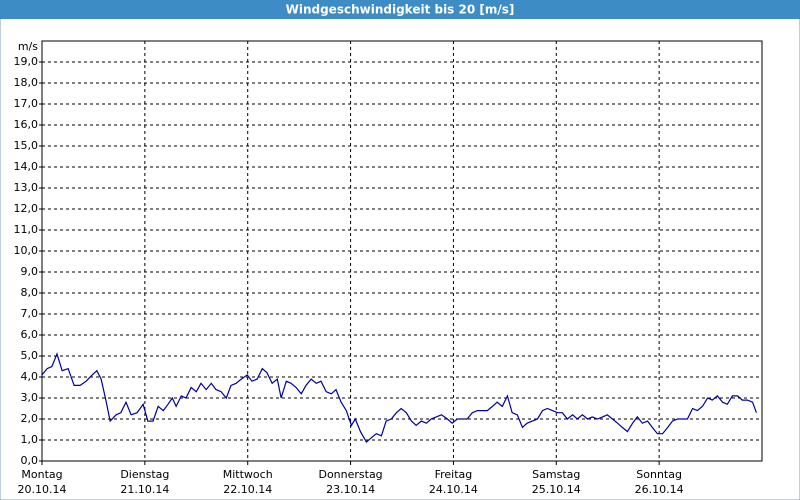 Image resolution: width=800 pixels, height=500 pixels. What do you see at coordinates (144, 474) in the screenshot?
I see `x-tick-label: Dienstag` at bounding box center [144, 474].